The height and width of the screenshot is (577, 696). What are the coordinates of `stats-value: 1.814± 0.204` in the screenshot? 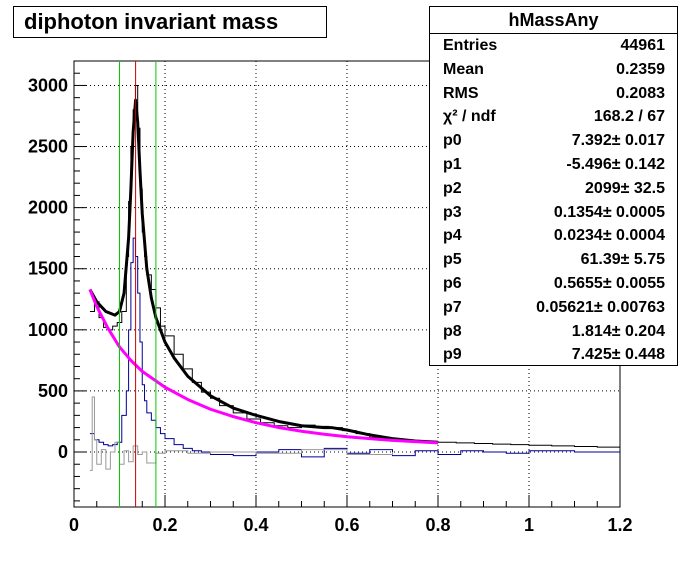 It's located at (618, 331).